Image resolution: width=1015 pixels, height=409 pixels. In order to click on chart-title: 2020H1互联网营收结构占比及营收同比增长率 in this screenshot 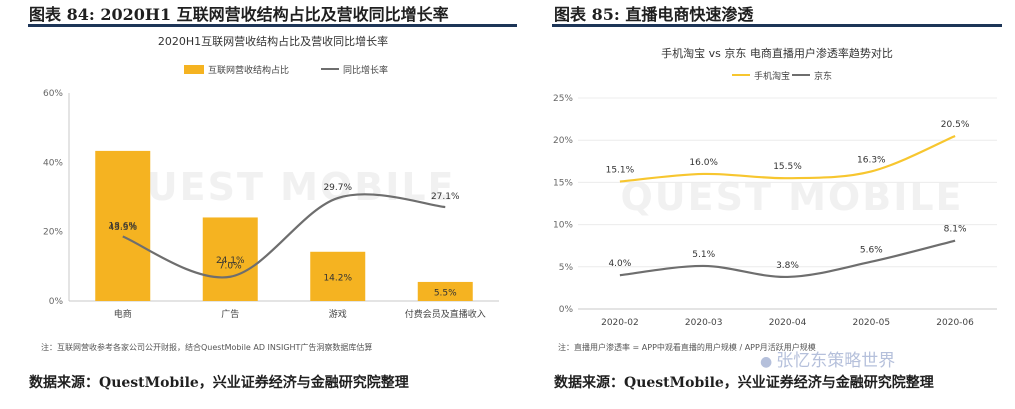, I will do `click(273, 41)`.